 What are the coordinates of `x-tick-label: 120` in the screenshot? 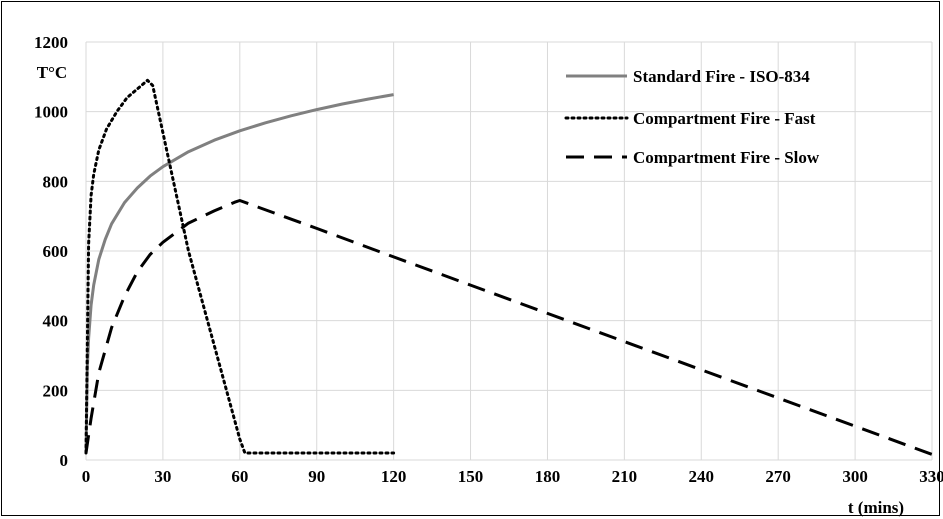 It's located at (394, 476).